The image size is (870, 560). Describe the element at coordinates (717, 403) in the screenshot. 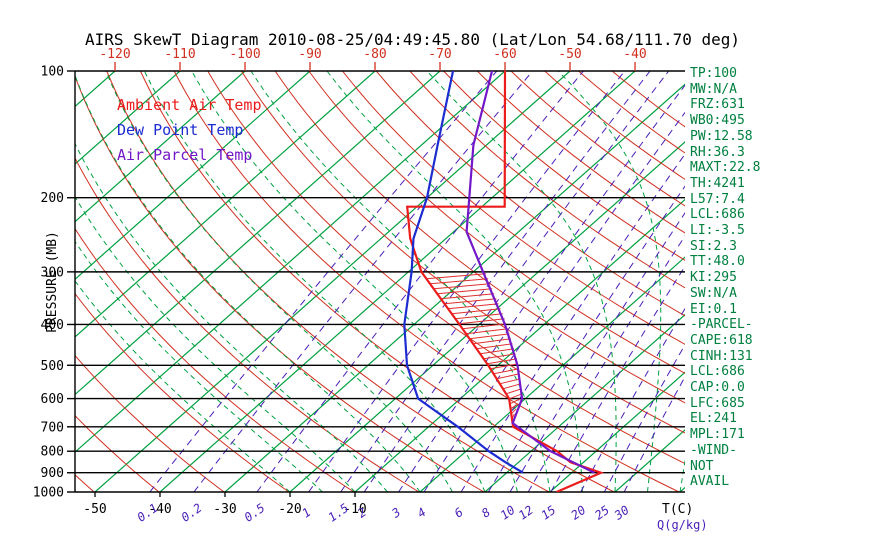

I see `stats-line: LFC:685` at that location.